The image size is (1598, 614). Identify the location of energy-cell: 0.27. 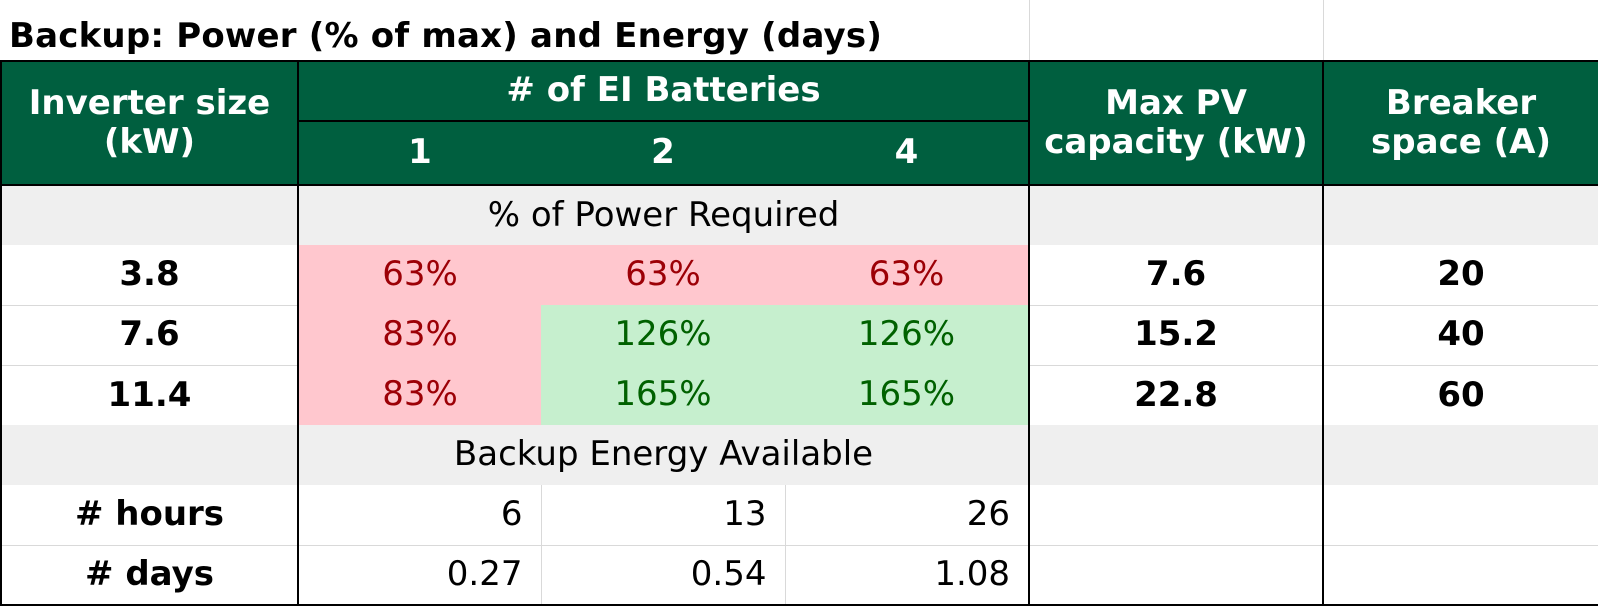
(420, 575).